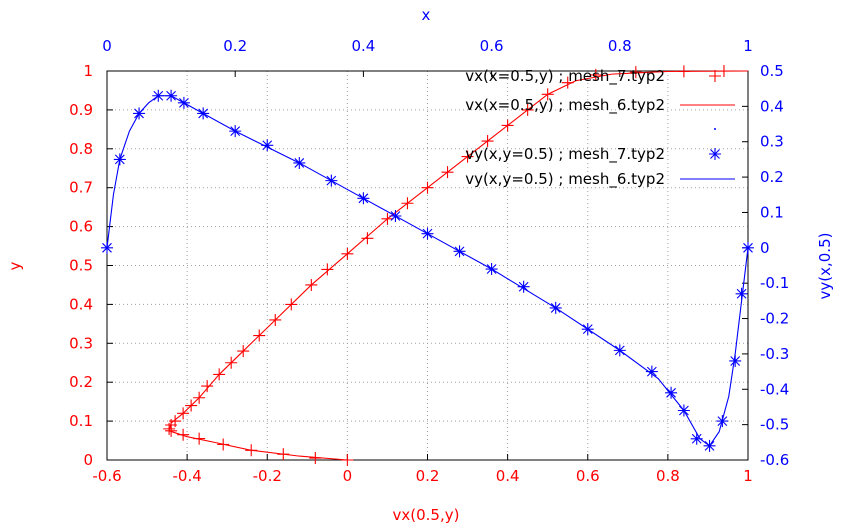 The width and height of the screenshot is (843, 531). I want to click on y-left-tick-label: 0, so click(88, 460).